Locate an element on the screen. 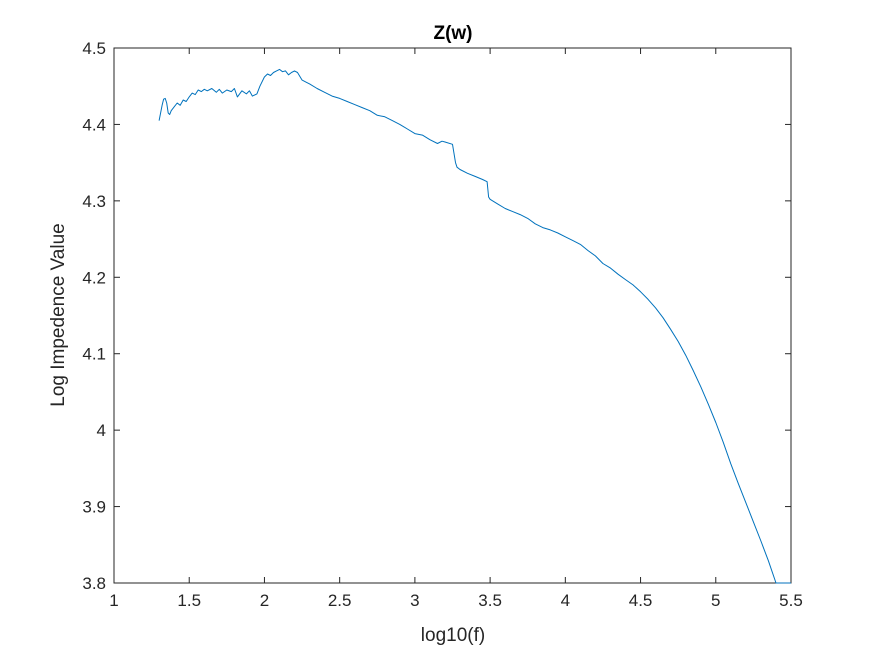  y-tick-label: 4.4 is located at coordinates (94, 124).